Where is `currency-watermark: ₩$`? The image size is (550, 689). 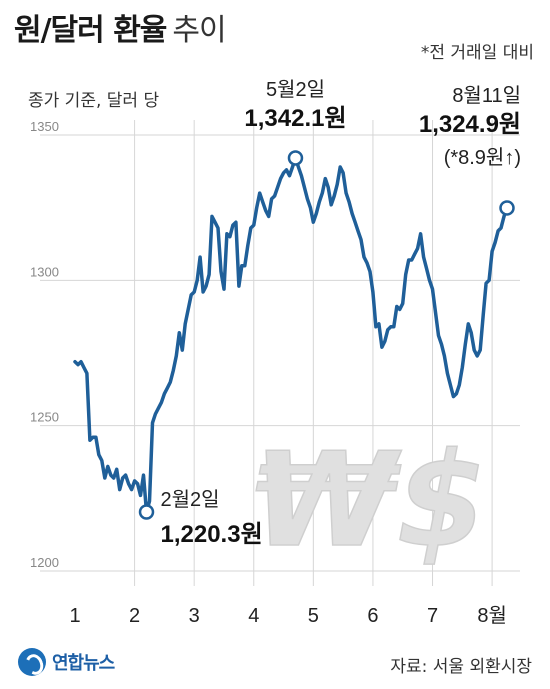
currency-watermark: ₩$ is located at coordinates (370, 500).